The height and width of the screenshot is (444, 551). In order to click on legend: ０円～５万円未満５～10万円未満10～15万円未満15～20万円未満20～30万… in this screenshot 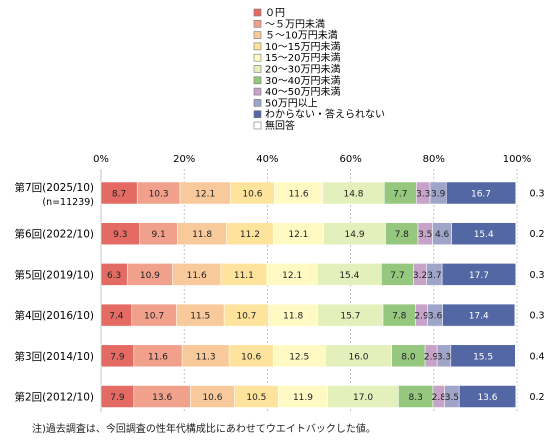, I will do `click(319, 70)`.